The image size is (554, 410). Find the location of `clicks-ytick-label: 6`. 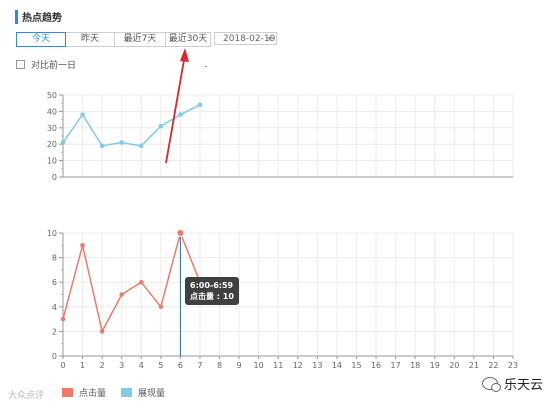

clicks-ytick-label: 6 is located at coordinates (54, 282).